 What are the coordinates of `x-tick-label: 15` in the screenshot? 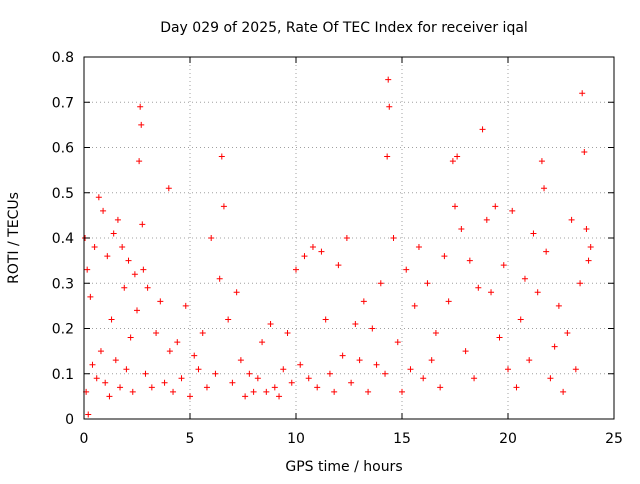 It's located at (402, 439).